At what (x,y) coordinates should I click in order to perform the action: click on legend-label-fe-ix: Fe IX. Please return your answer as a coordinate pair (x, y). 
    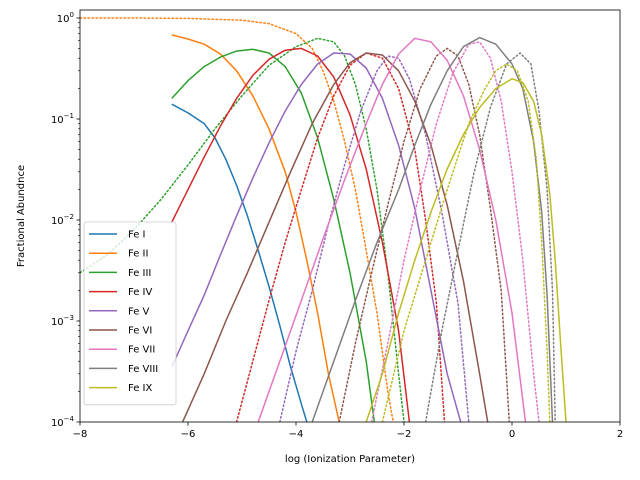
    Looking at the image, I should click on (140, 388).